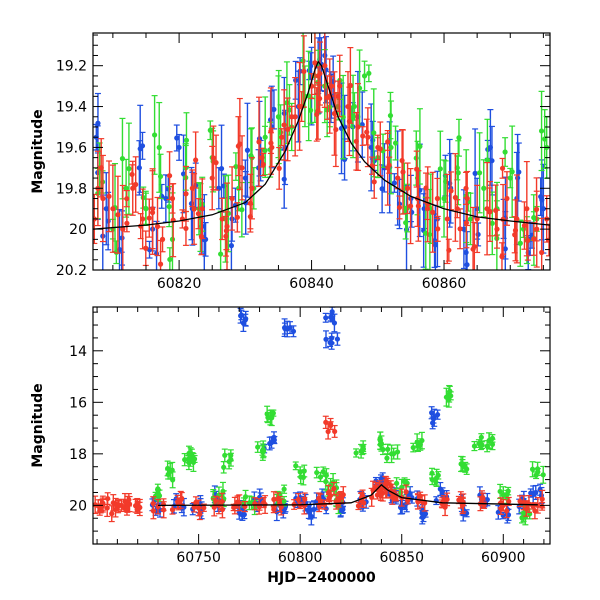 The height and width of the screenshot is (600, 600). Describe the element at coordinates (71, 189) in the screenshot. I see `y-tick-label: 19.8` at that location.